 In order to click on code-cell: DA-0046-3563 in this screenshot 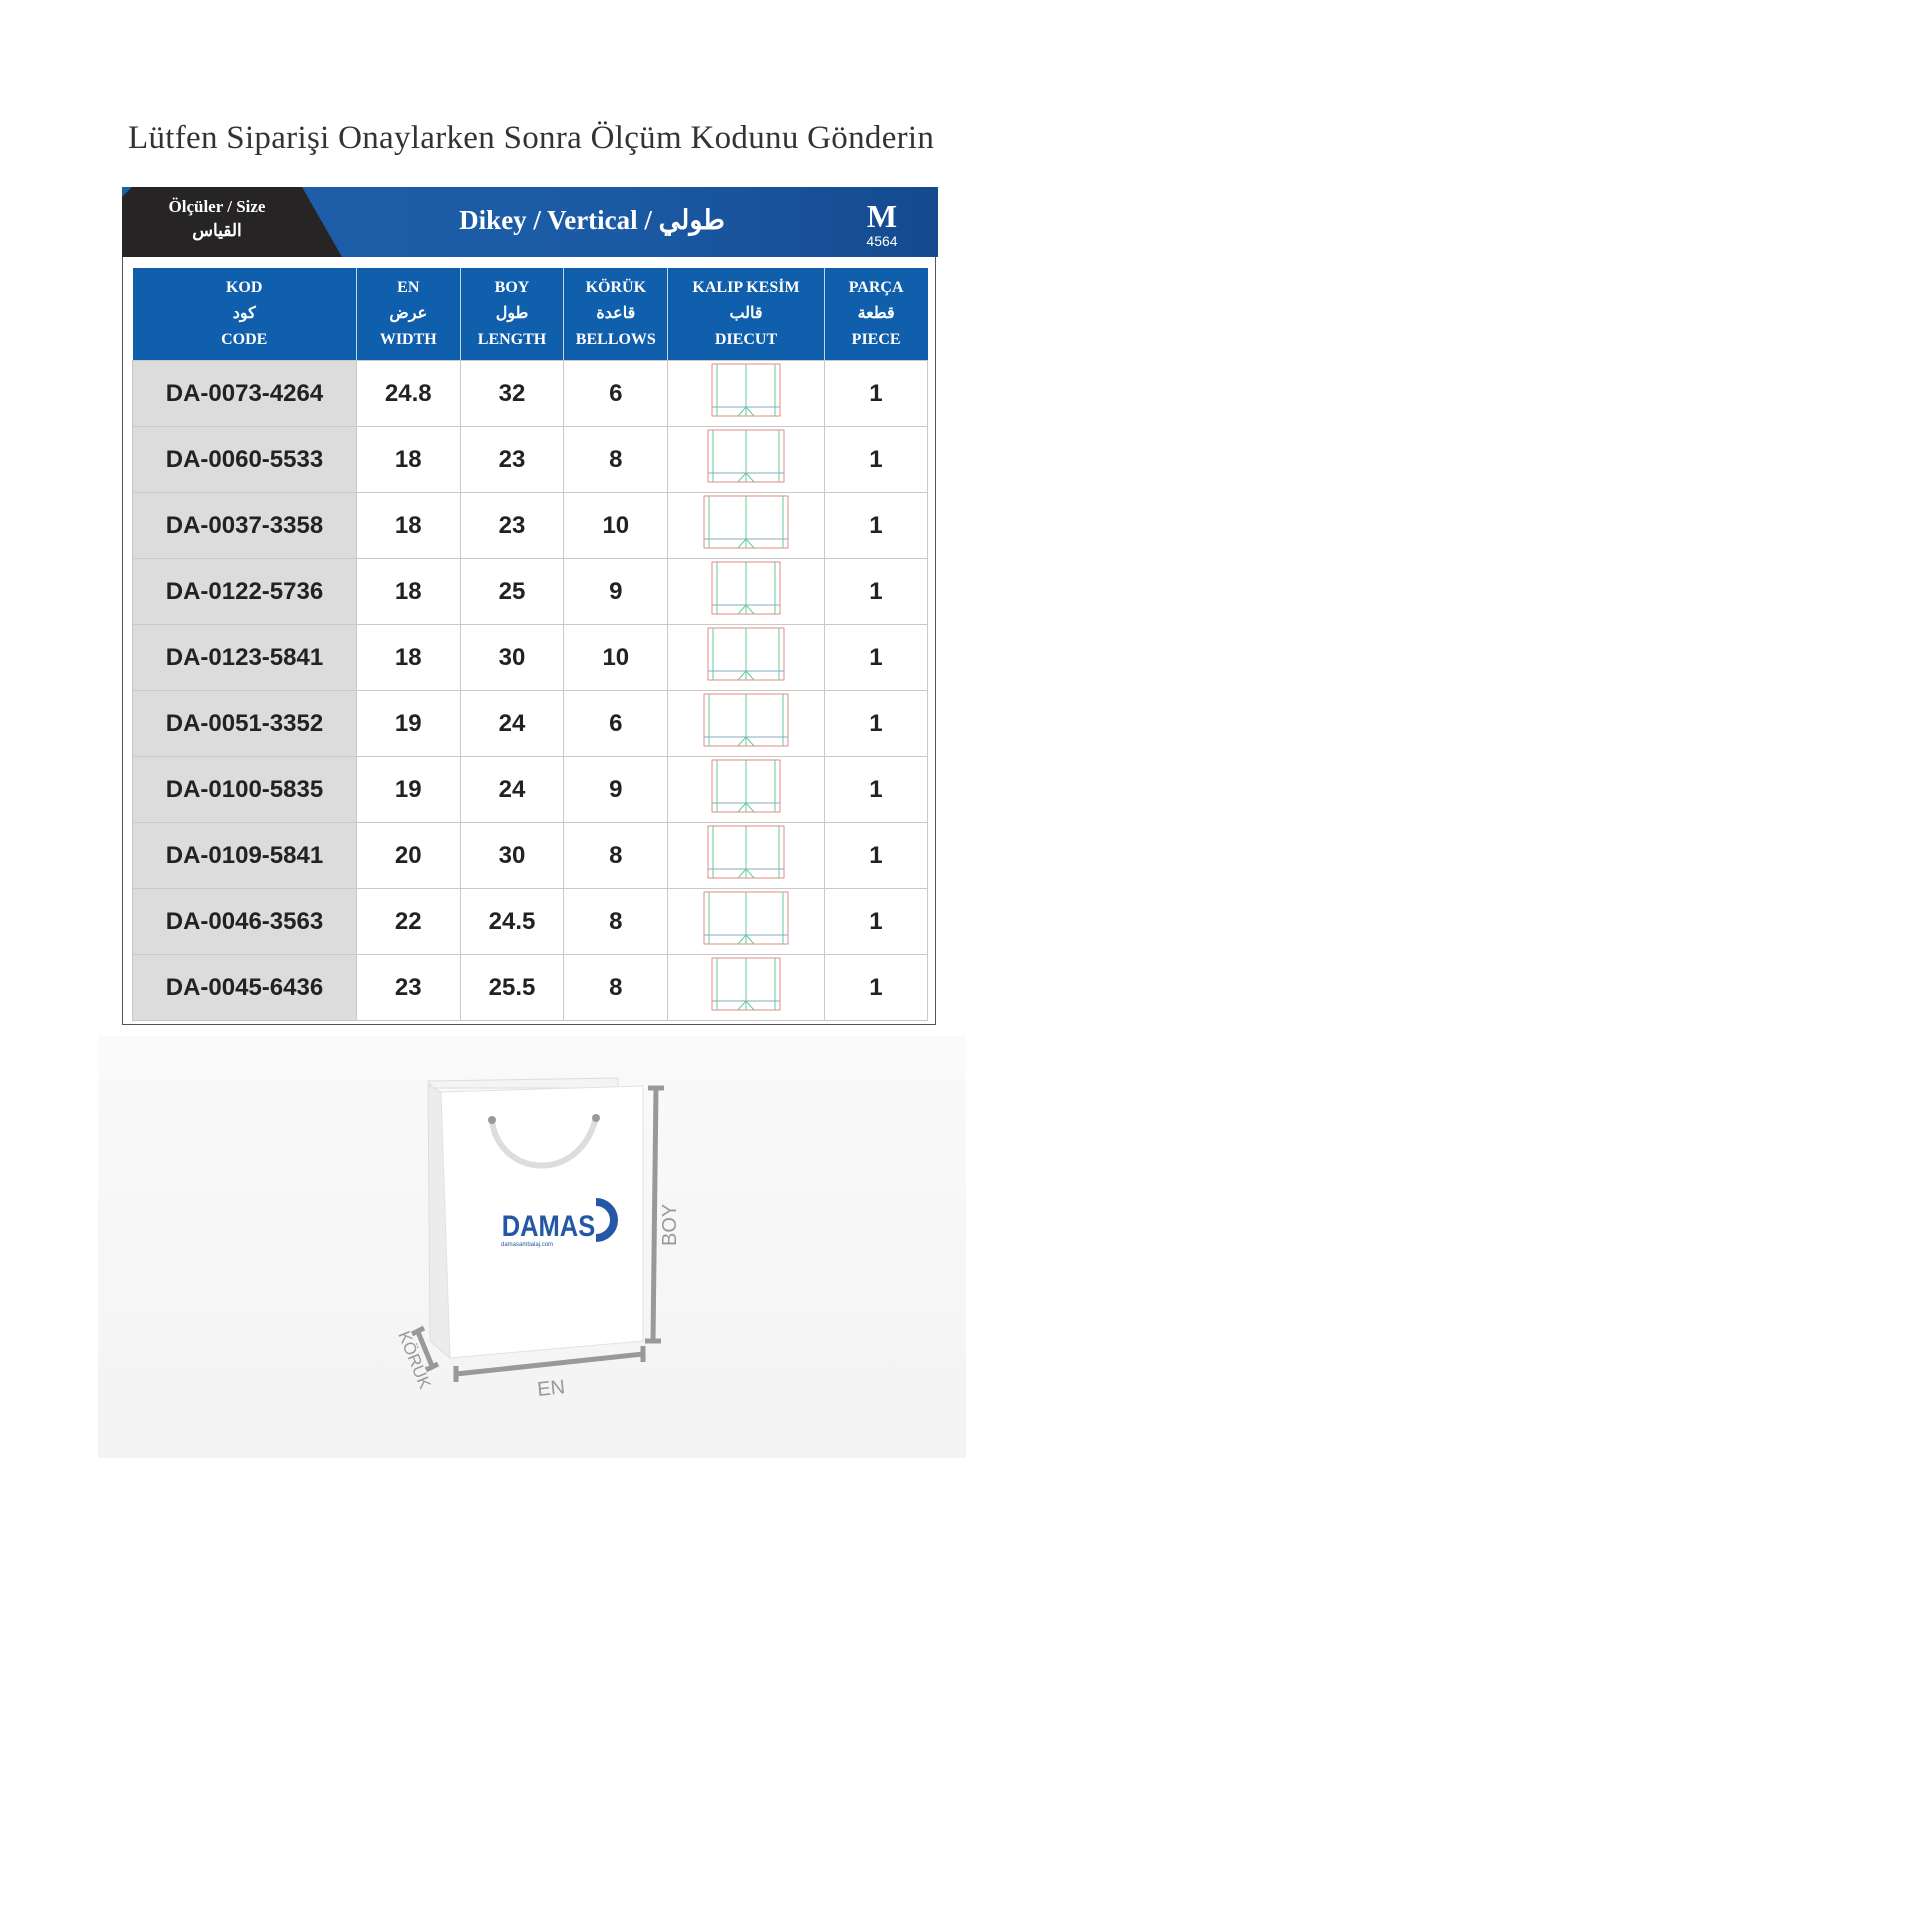, I will do `click(244, 921)`.